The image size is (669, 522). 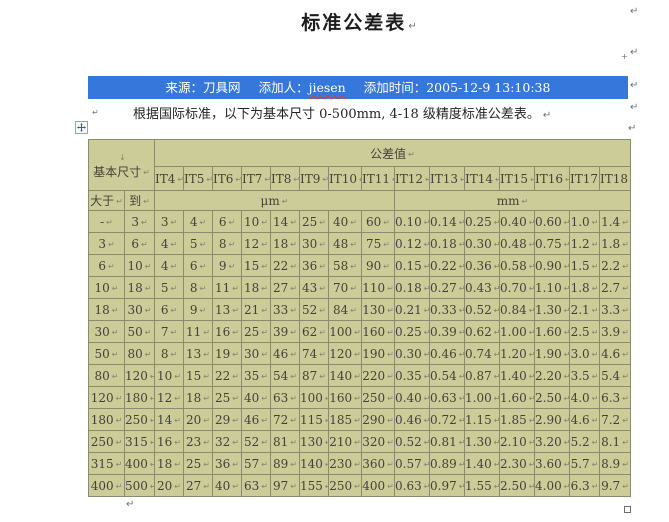 I want to click on table-cell: 3.20↵, so click(x=552, y=441).